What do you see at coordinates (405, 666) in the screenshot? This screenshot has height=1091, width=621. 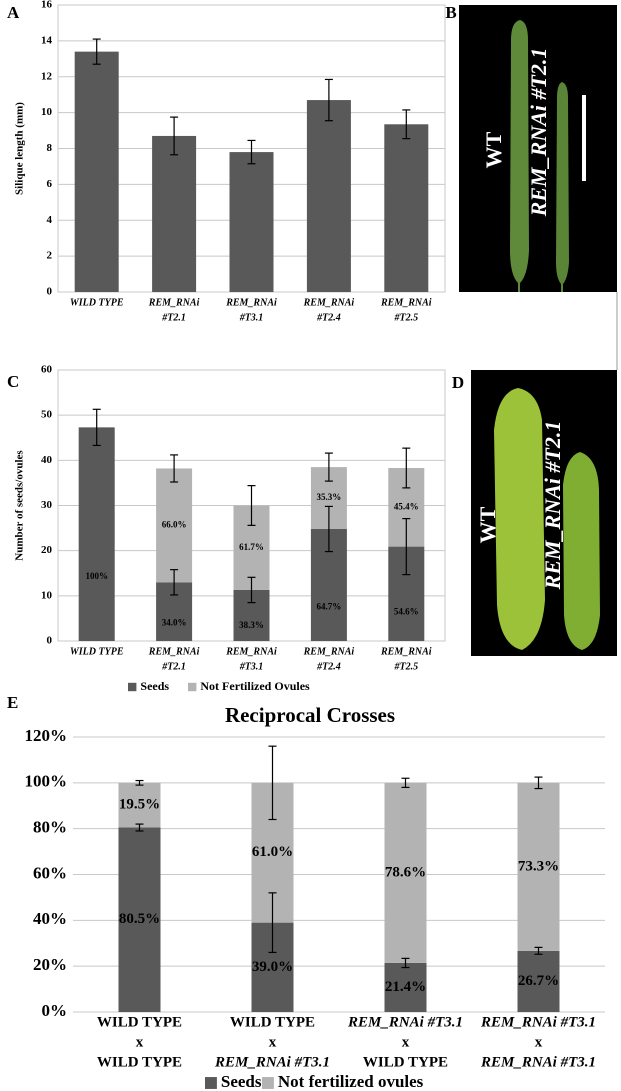 I see `x-tick-label: #T2.5` at bounding box center [405, 666].